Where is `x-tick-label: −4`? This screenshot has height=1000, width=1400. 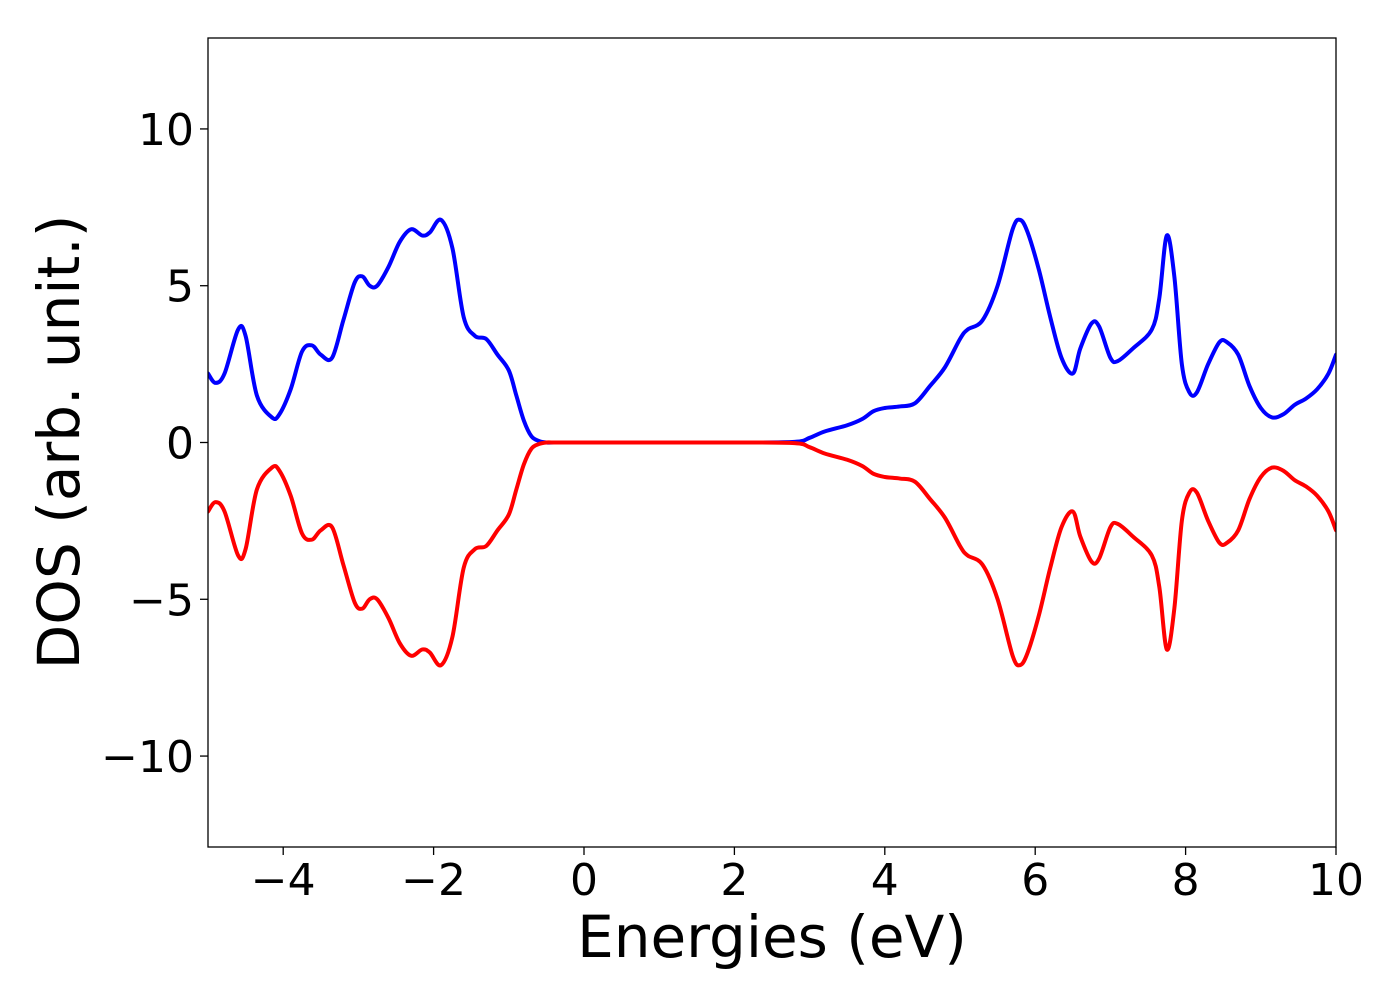 x-tick-label: −4 is located at coordinates (283, 880).